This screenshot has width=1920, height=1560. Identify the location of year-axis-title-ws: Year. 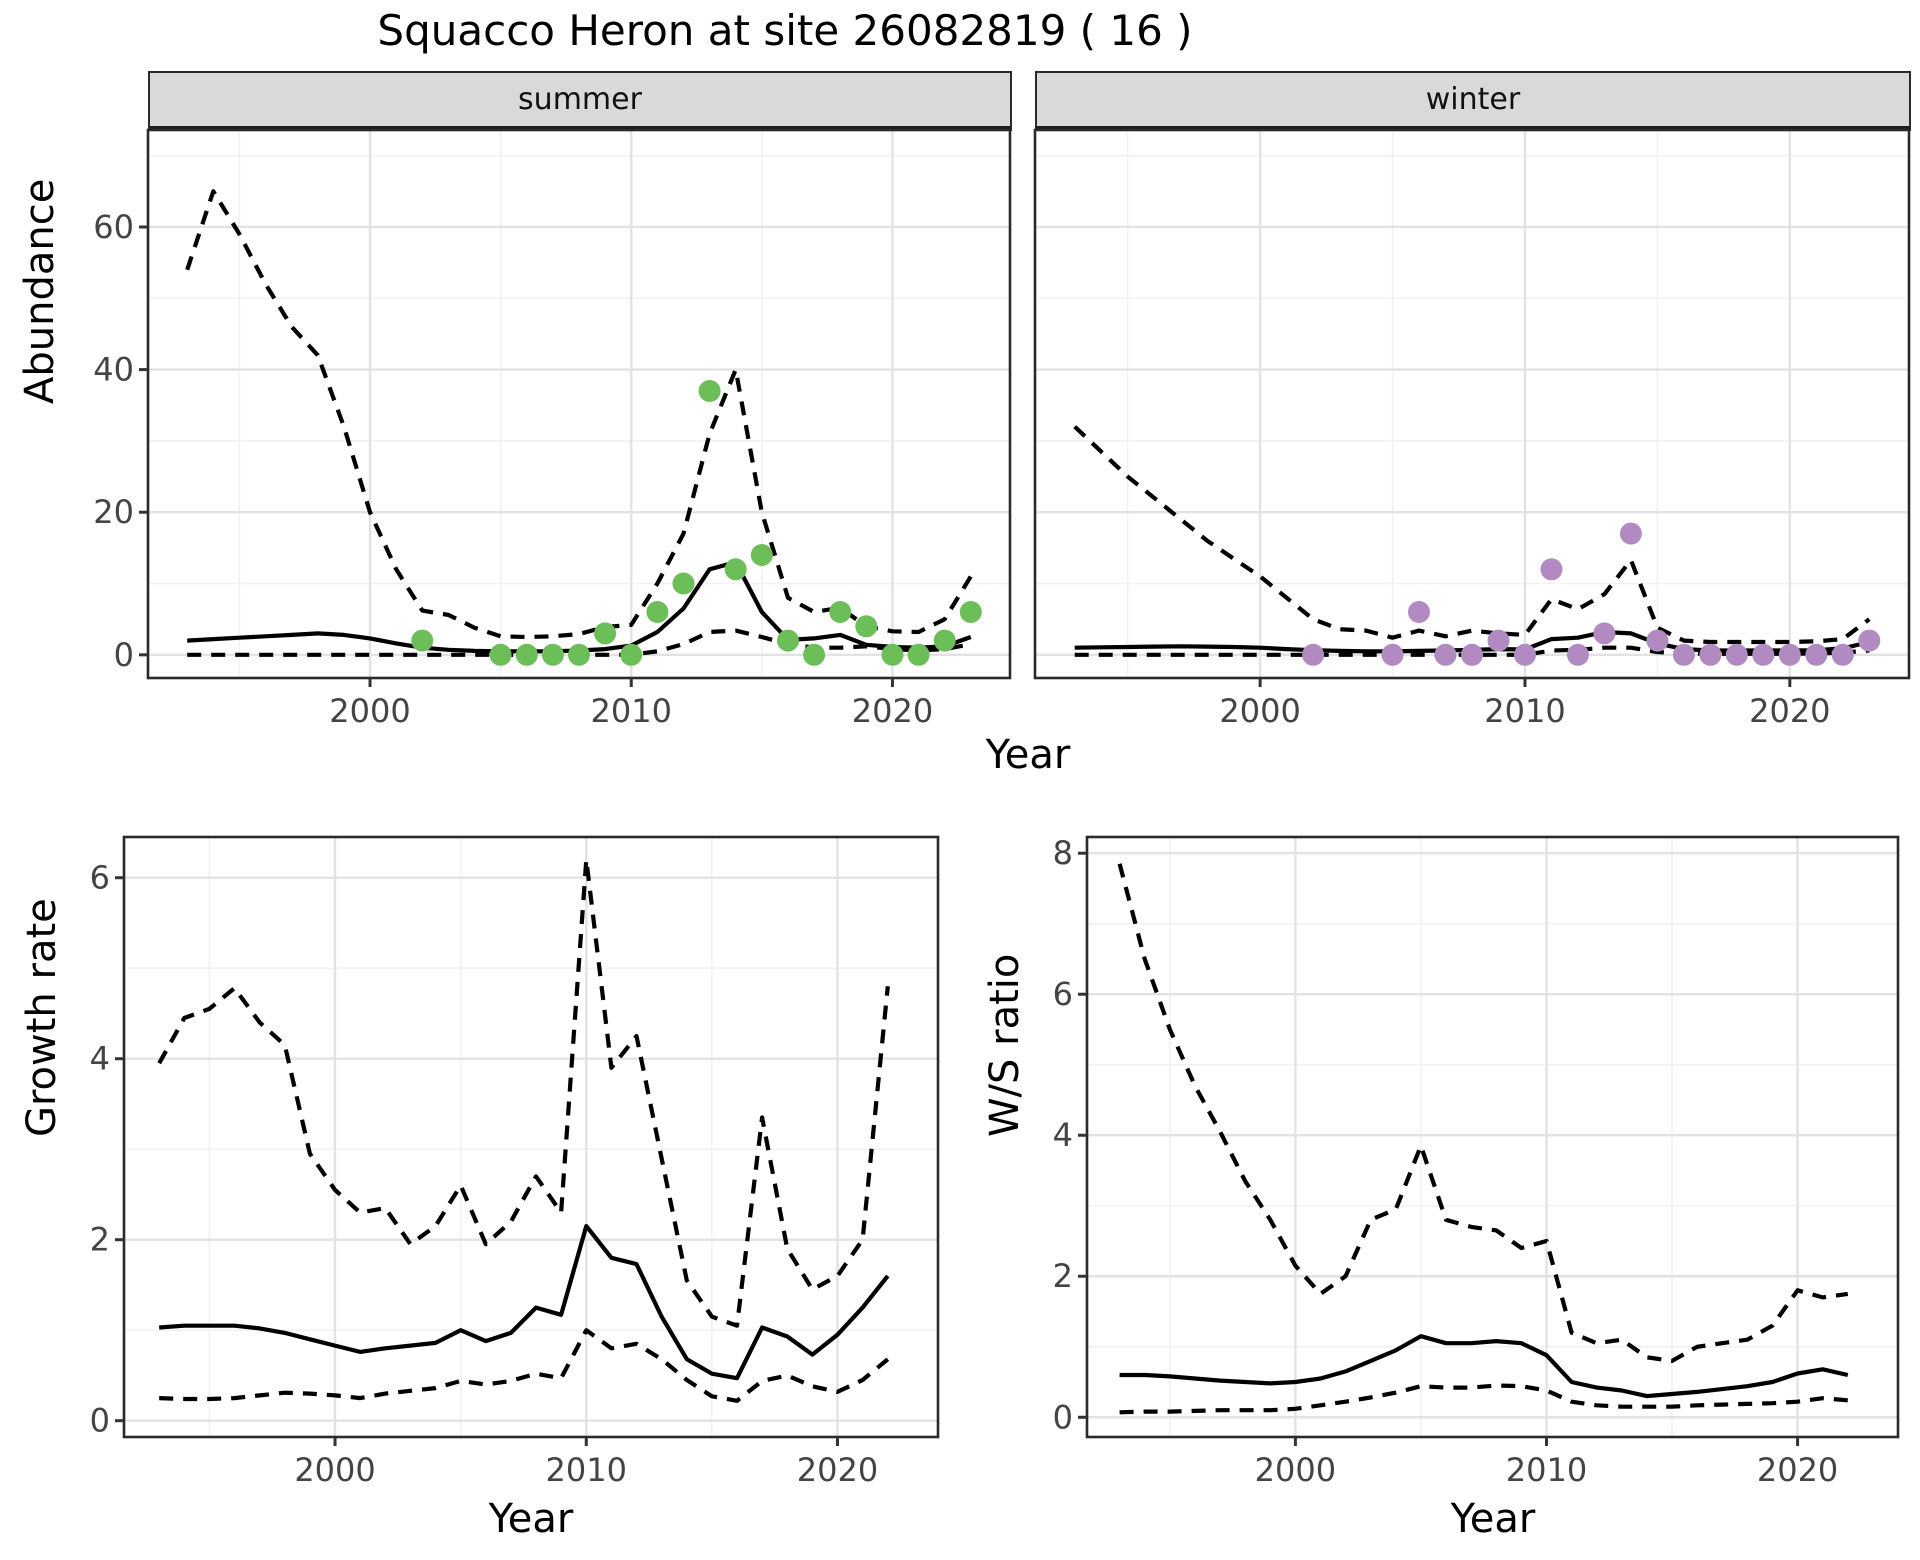
(1493, 1519).